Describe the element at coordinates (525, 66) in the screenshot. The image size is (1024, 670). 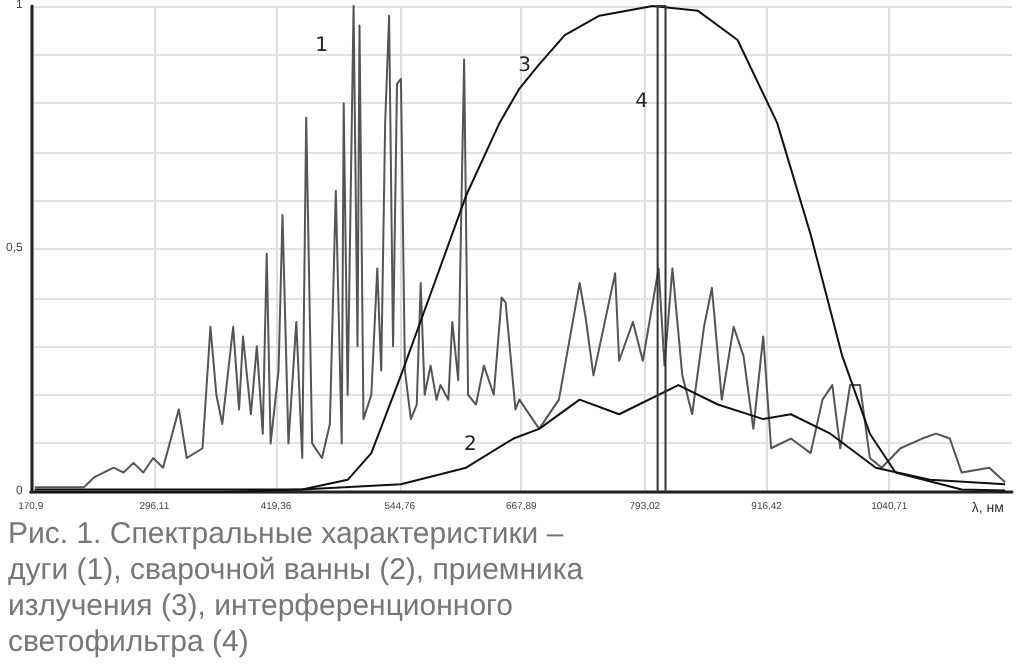
I see `series-label: 3` at that location.